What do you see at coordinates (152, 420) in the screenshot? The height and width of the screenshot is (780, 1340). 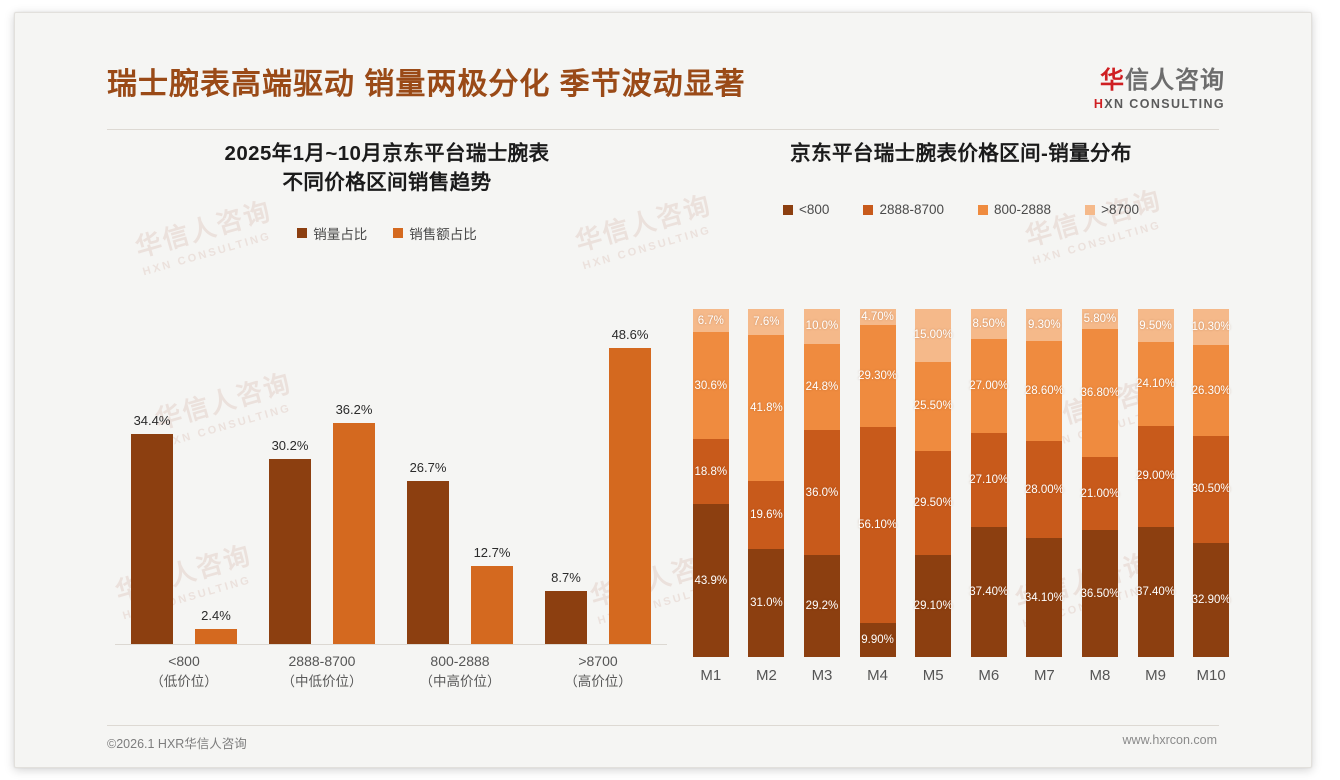 I see `bar-value-label: 34.4%` at bounding box center [152, 420].